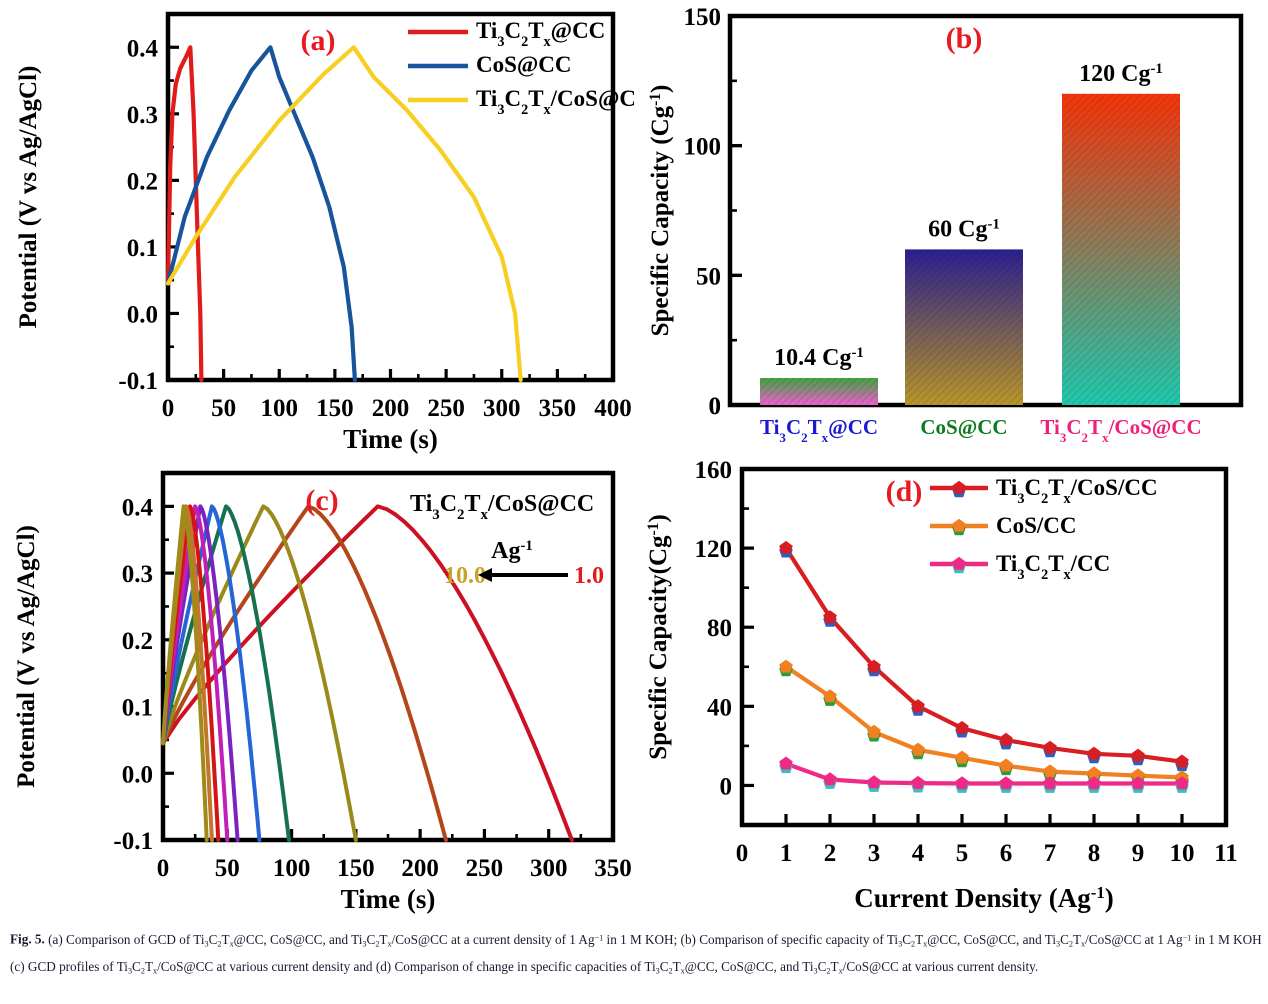 The height and width of the screenshot is (1004, 1268). What do you see at coordinates (292, 868) in the screenshot?
I see `x-tick-label: 100` at bounding box center [292, 868].